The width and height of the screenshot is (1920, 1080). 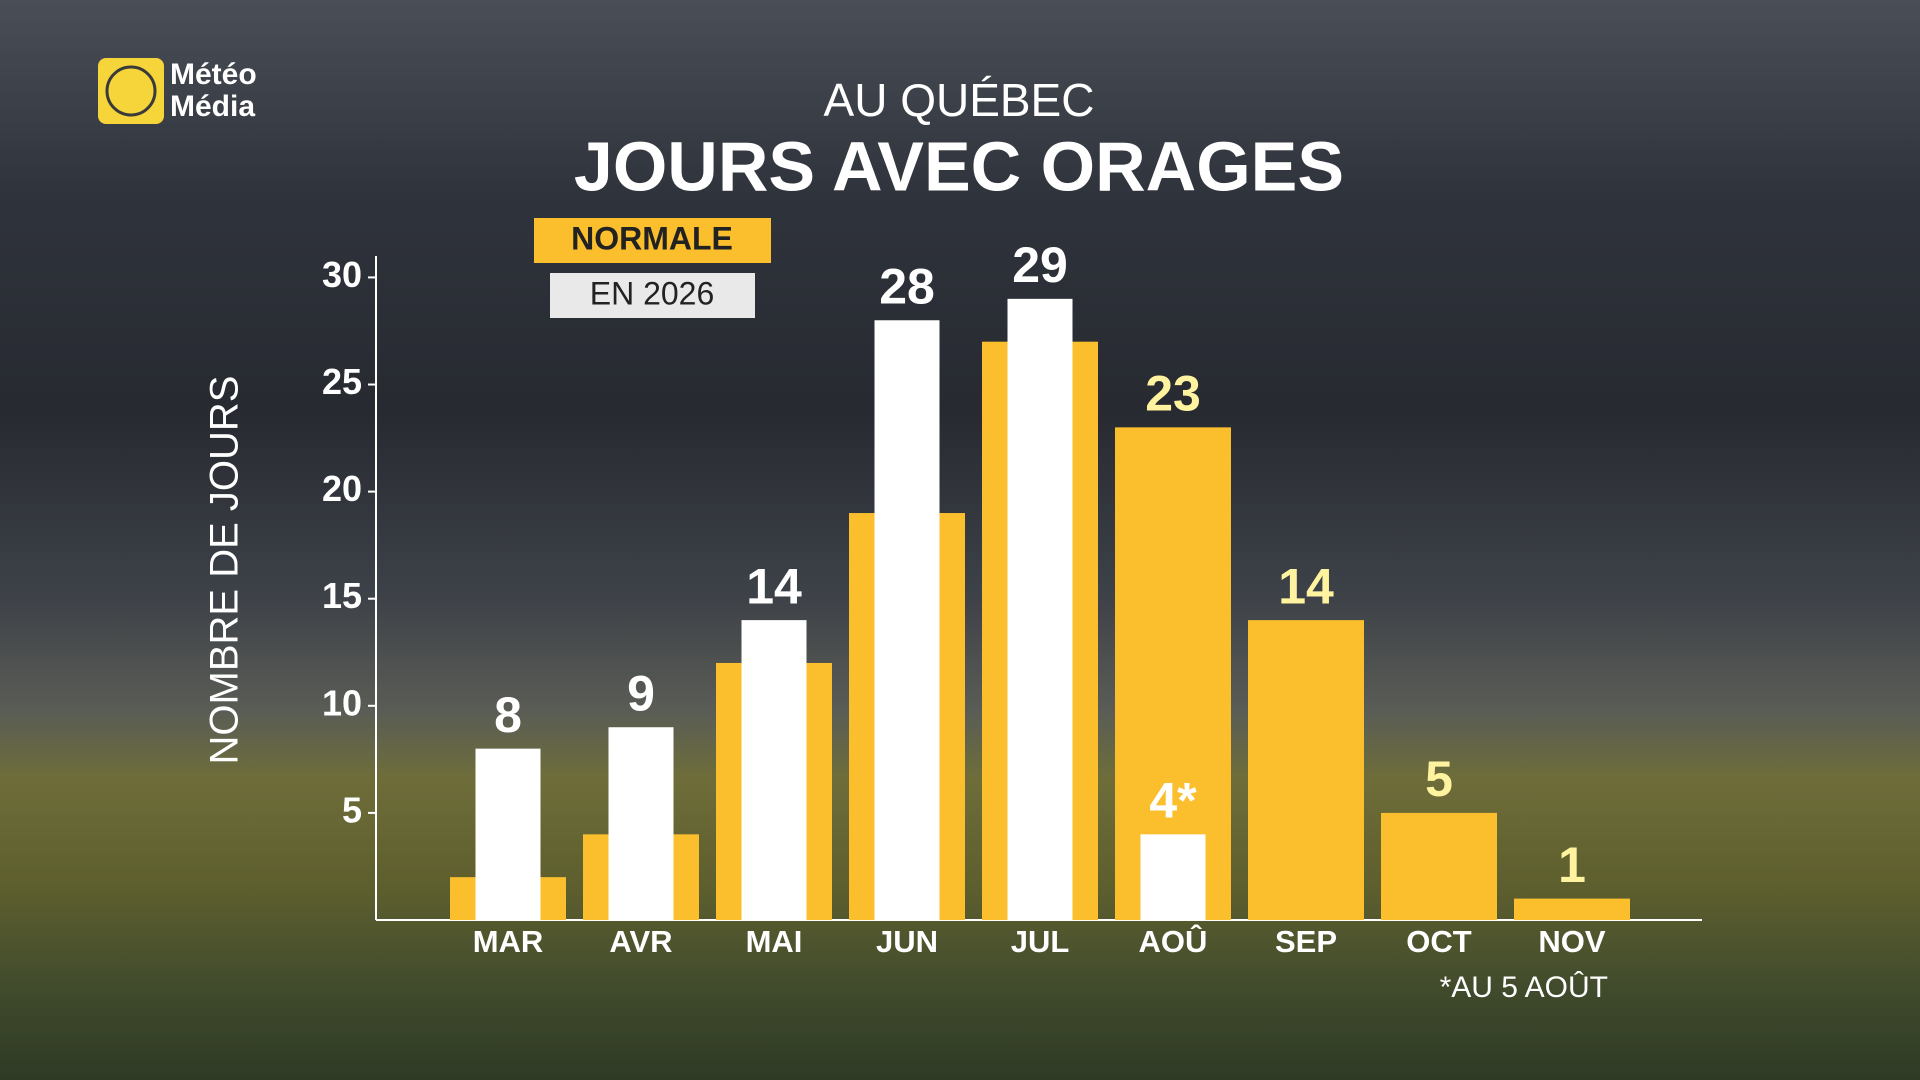 I want to click on x-tick-label: MAR, so click(x=508, y=941).